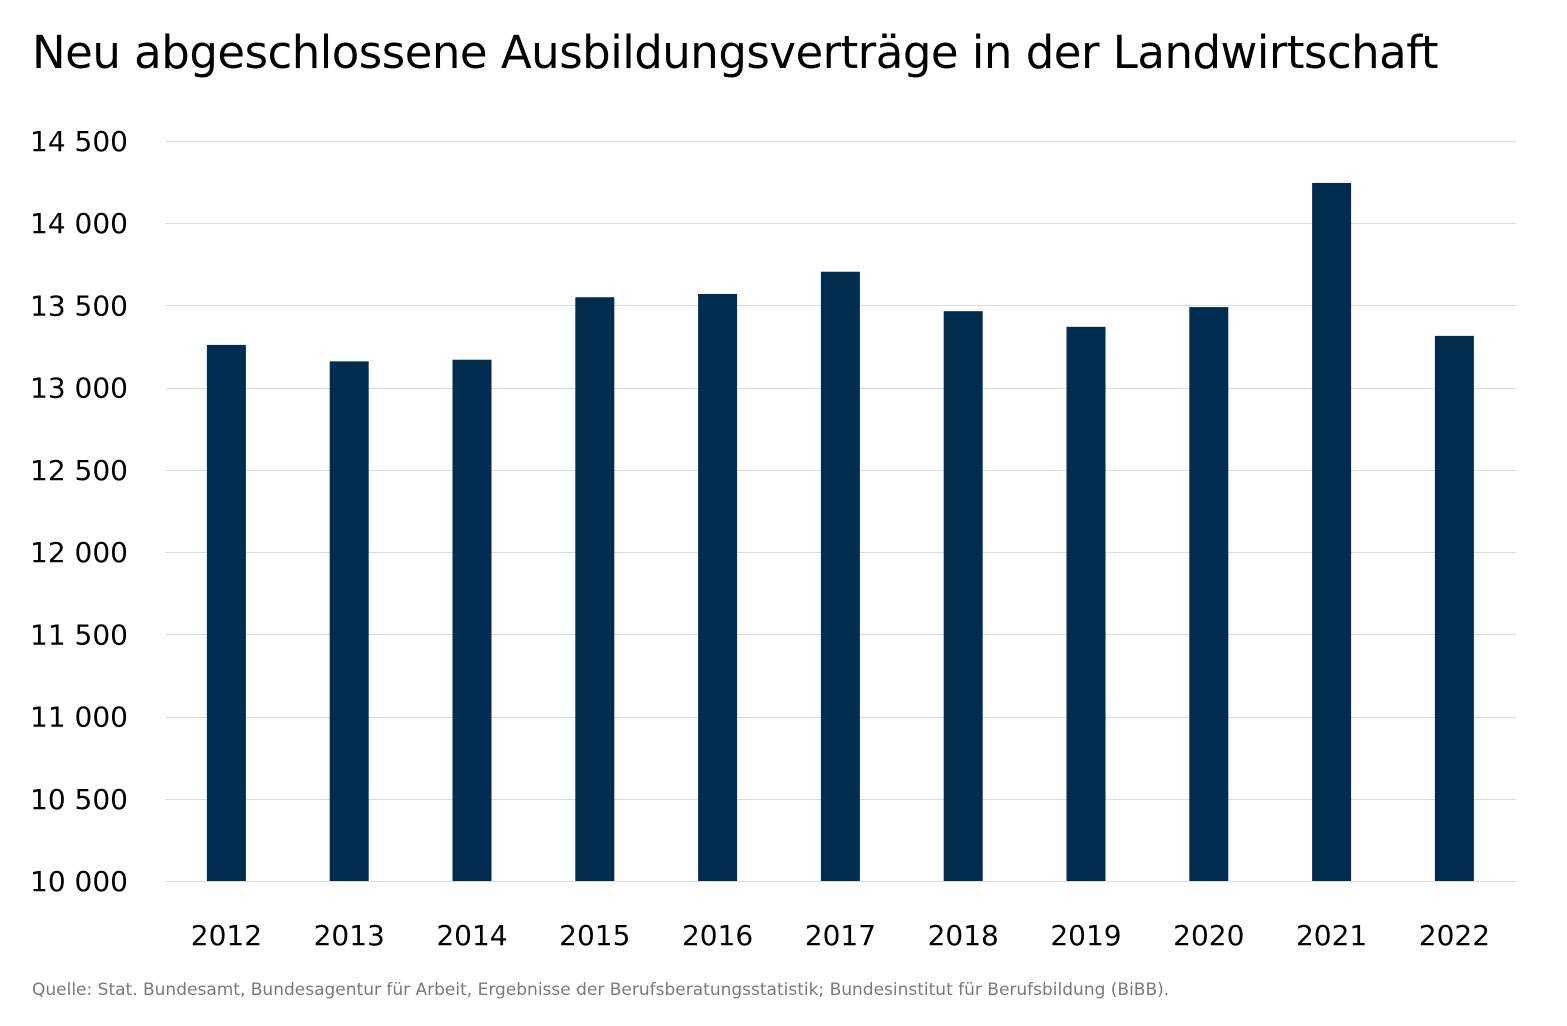  Describe the element at coordinates (79, 223) in the screenshot. I see `y-tick-label: 14 000` at that location.